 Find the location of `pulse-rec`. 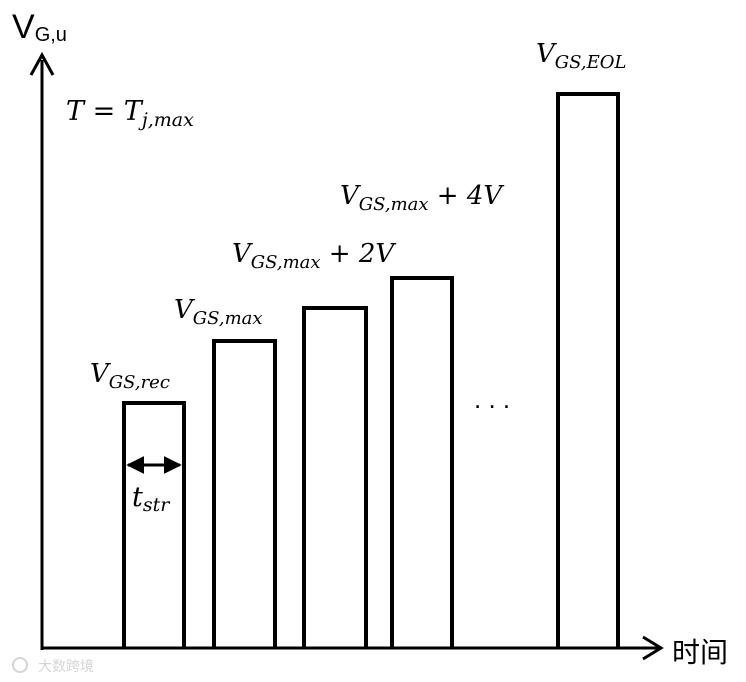

pulse-rec is located at coordinates (154, 524).